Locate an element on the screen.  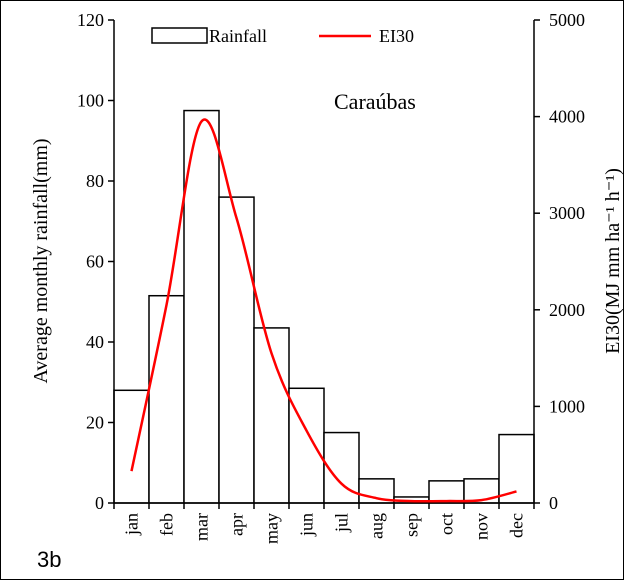
y-tick-label: 60 is located at coordinates (95, 262).